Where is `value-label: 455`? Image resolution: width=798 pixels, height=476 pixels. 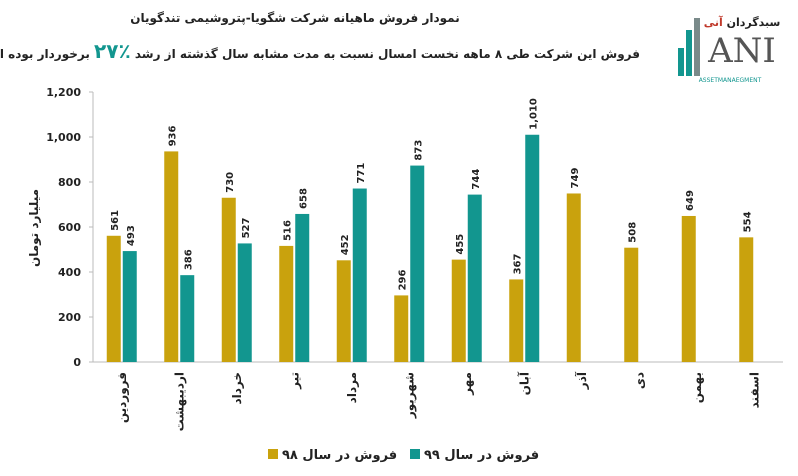 value-label: 455 is located at coordinates (460, 244).